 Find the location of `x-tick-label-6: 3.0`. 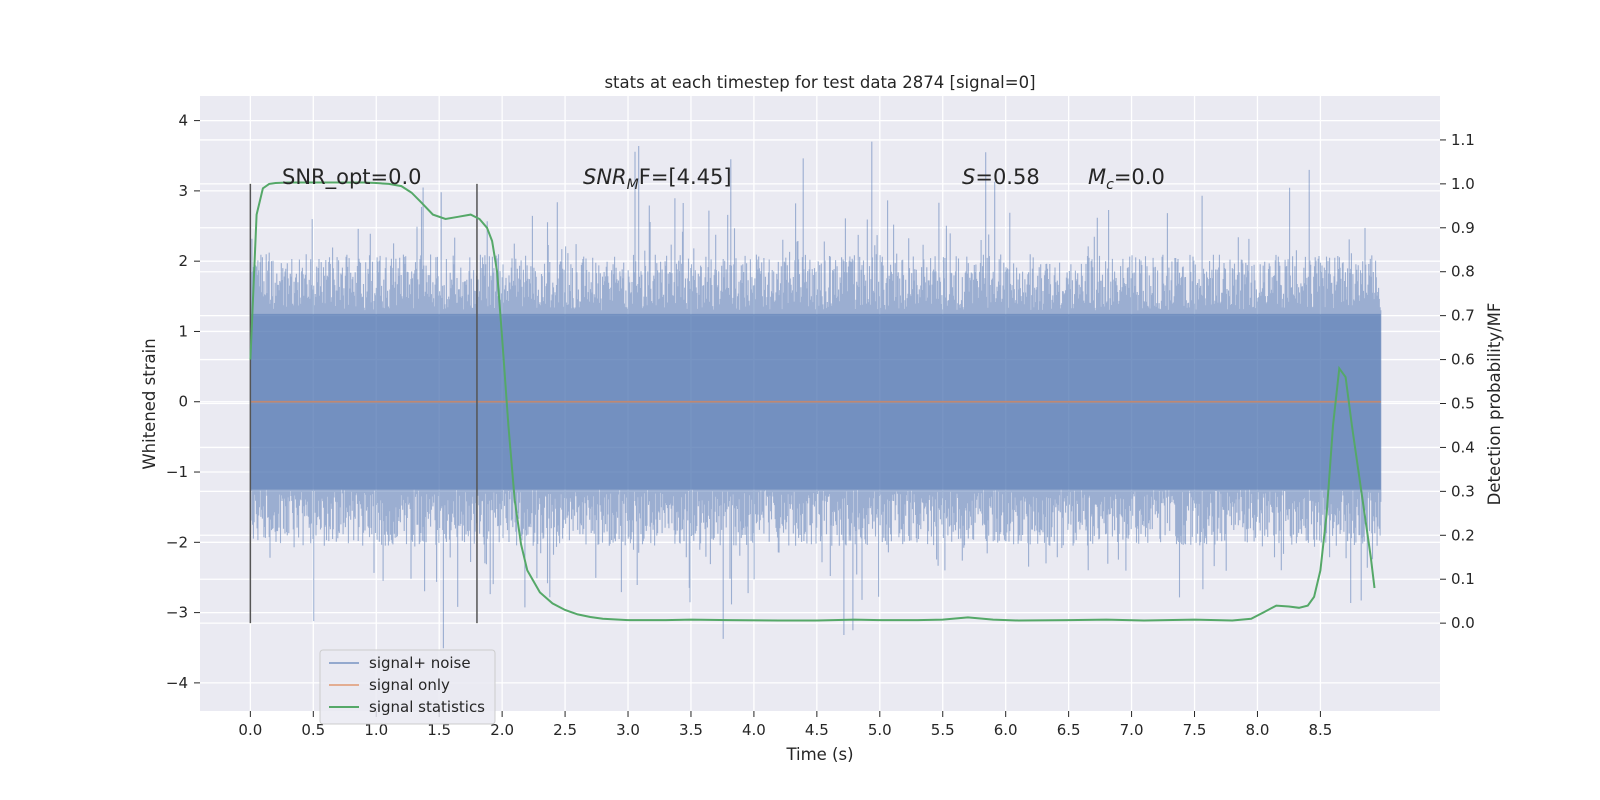

x-tick-label-6: 3.0 is located at coordinates (628, 730).